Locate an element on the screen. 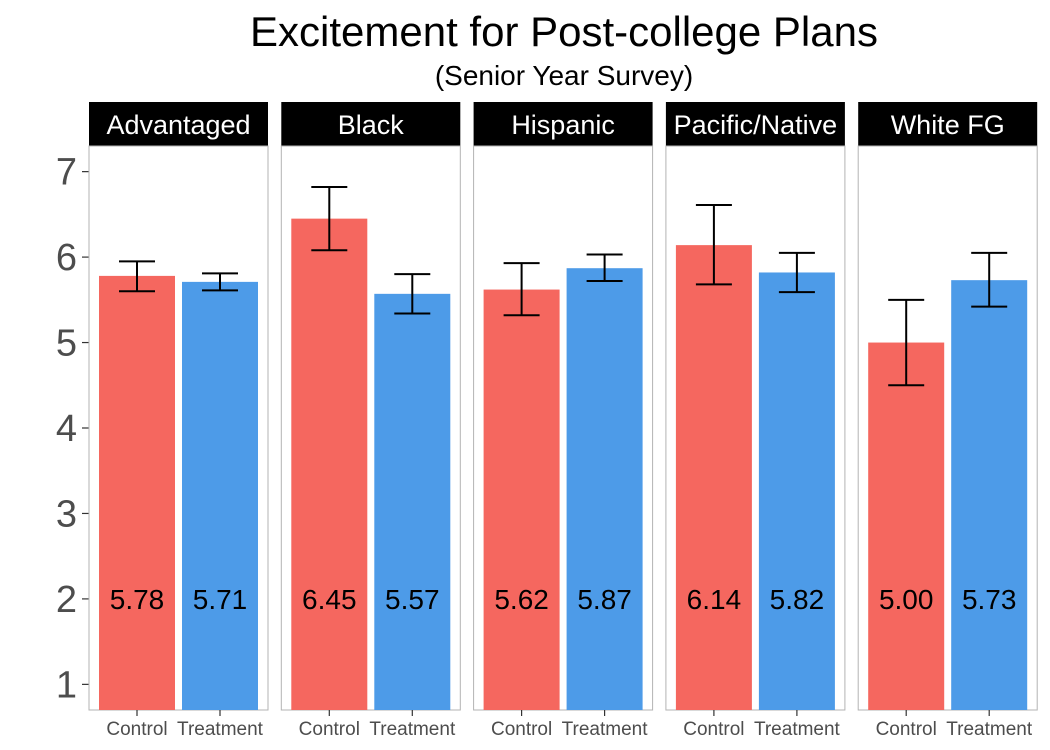 The width and height of the screenshot is (1050, 750). facet-strip-label: Black is located at coordinates (371, 125).